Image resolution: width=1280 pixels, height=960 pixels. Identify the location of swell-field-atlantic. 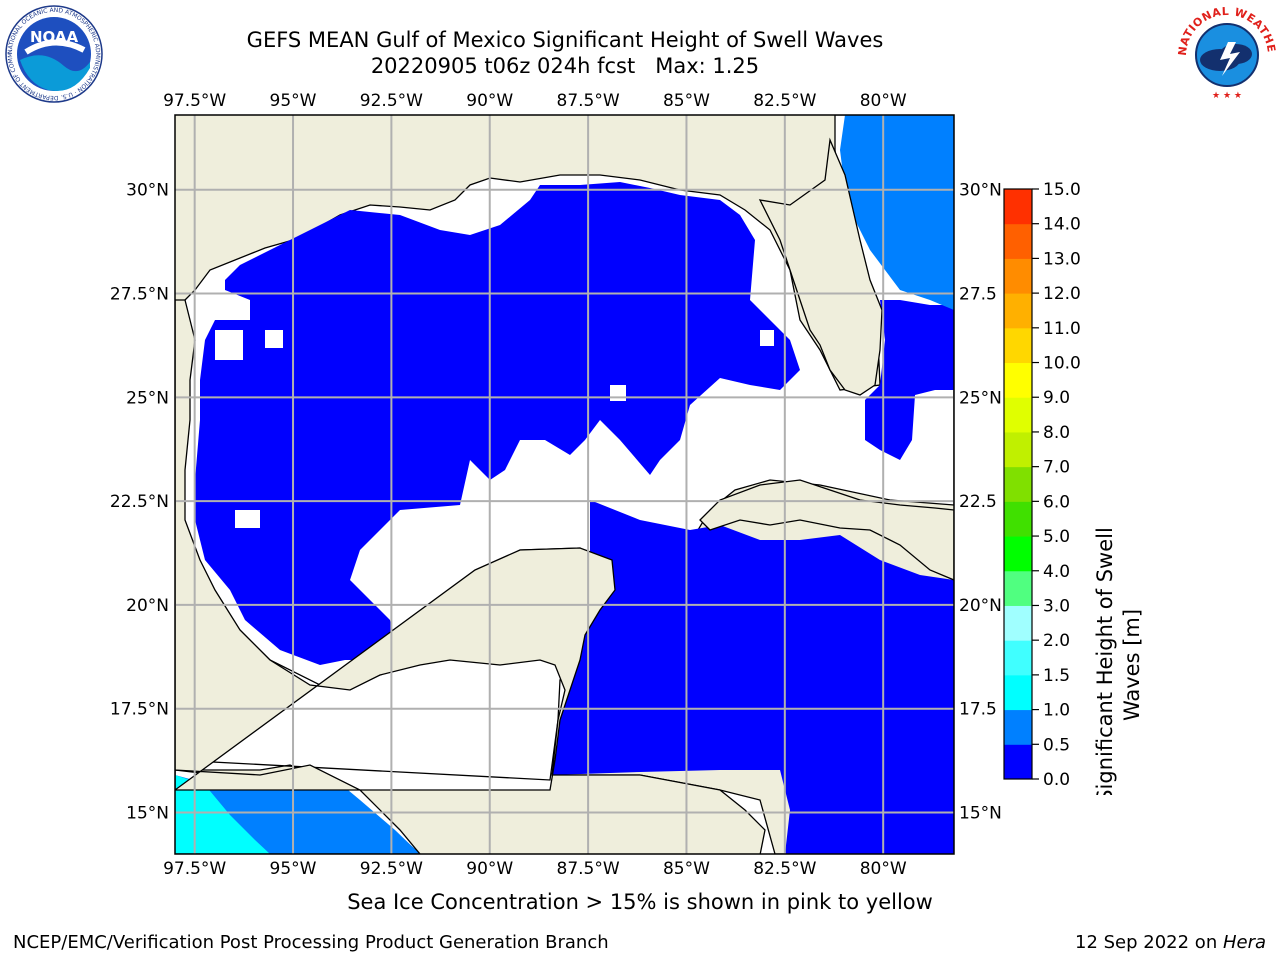
(897, 212).